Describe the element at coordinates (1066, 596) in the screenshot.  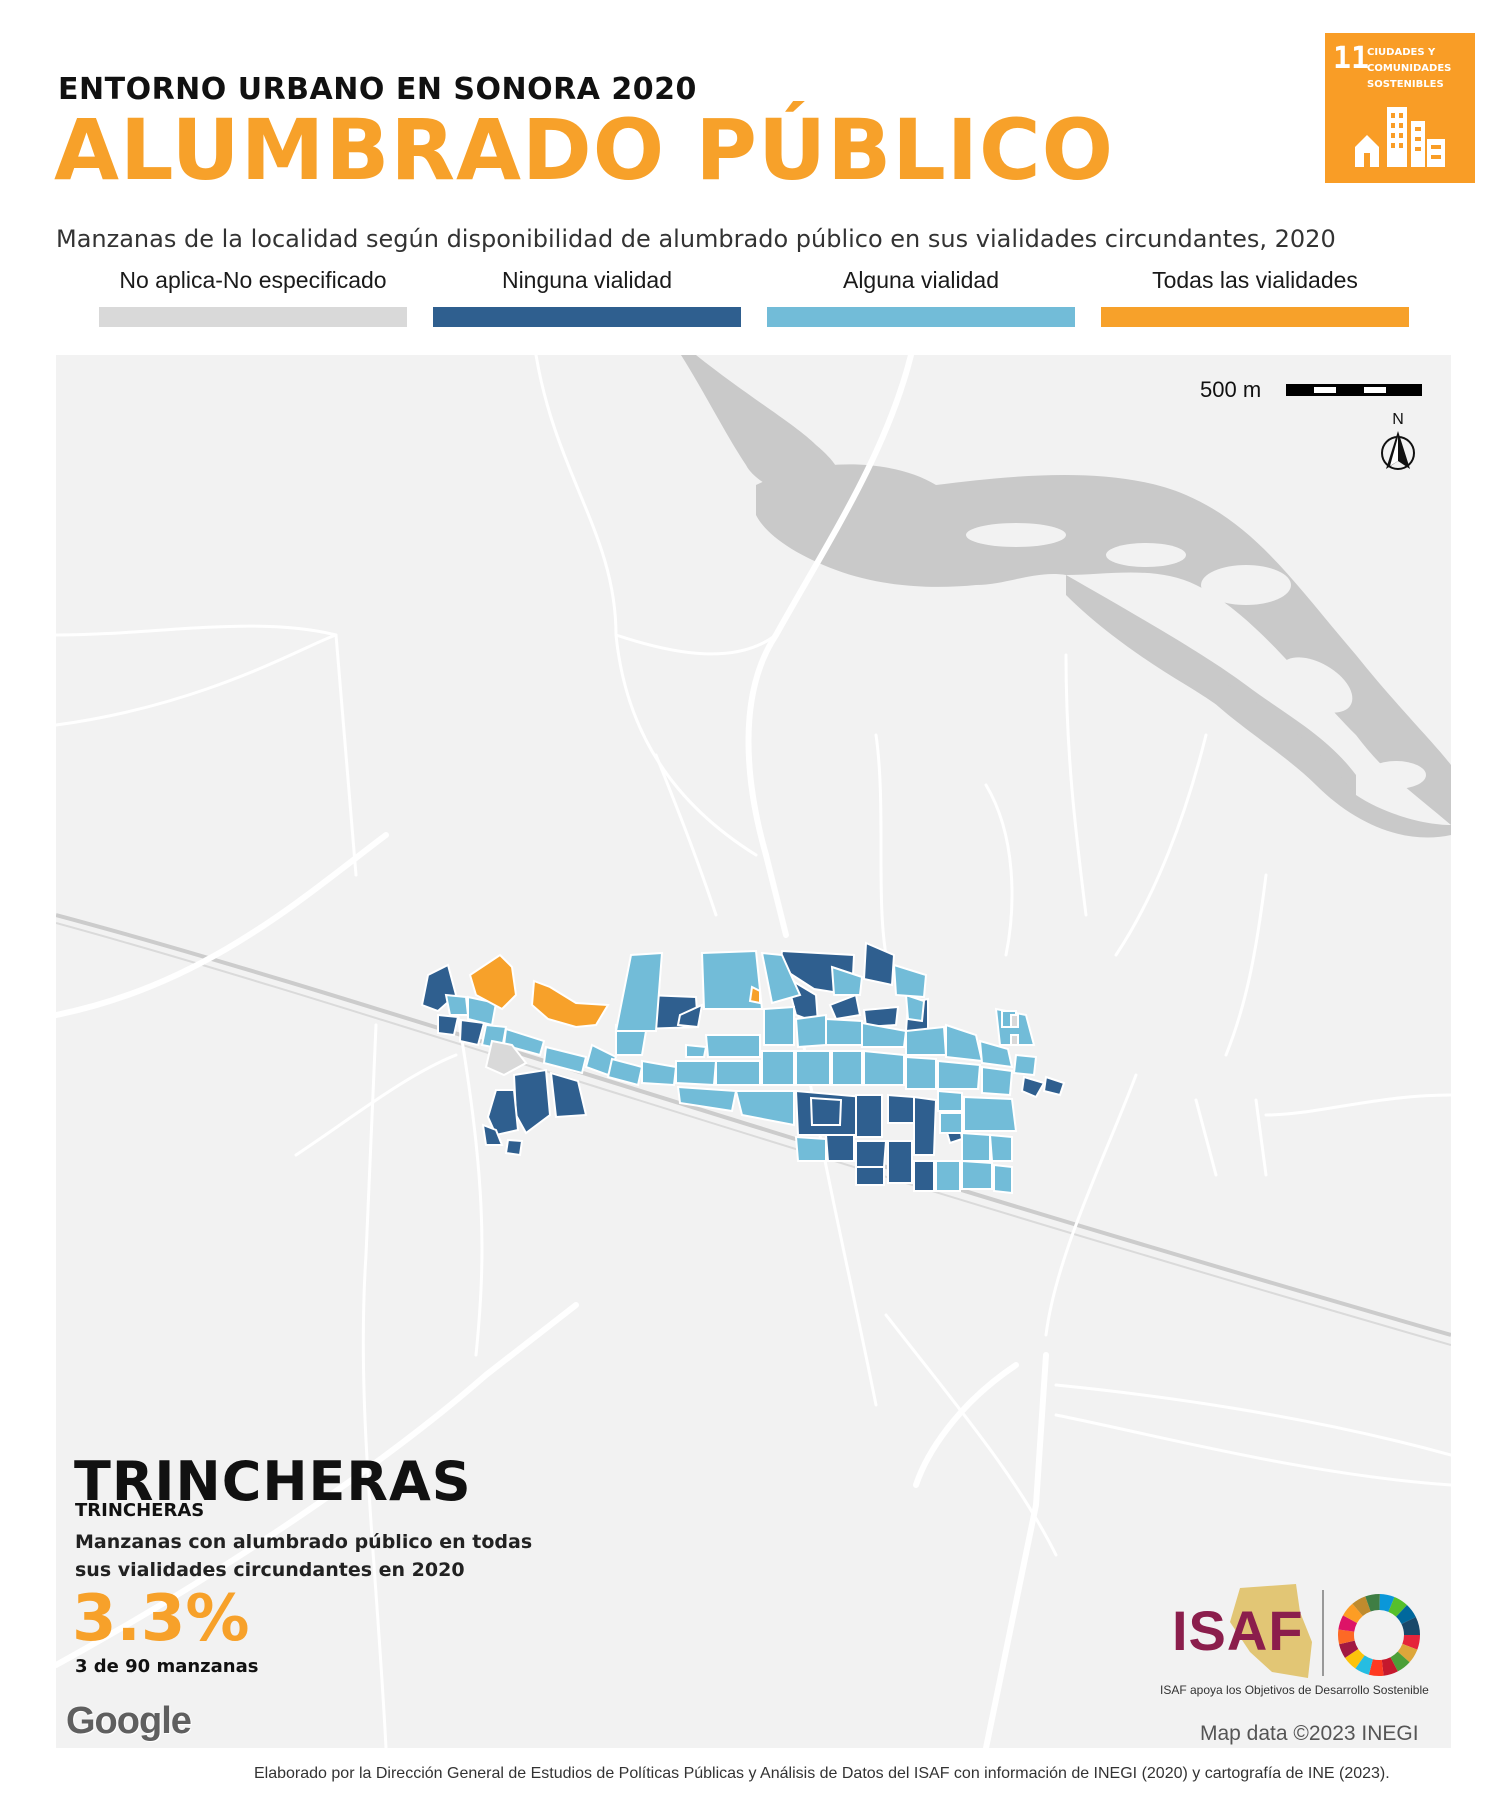
I see `river-shape` at that location.